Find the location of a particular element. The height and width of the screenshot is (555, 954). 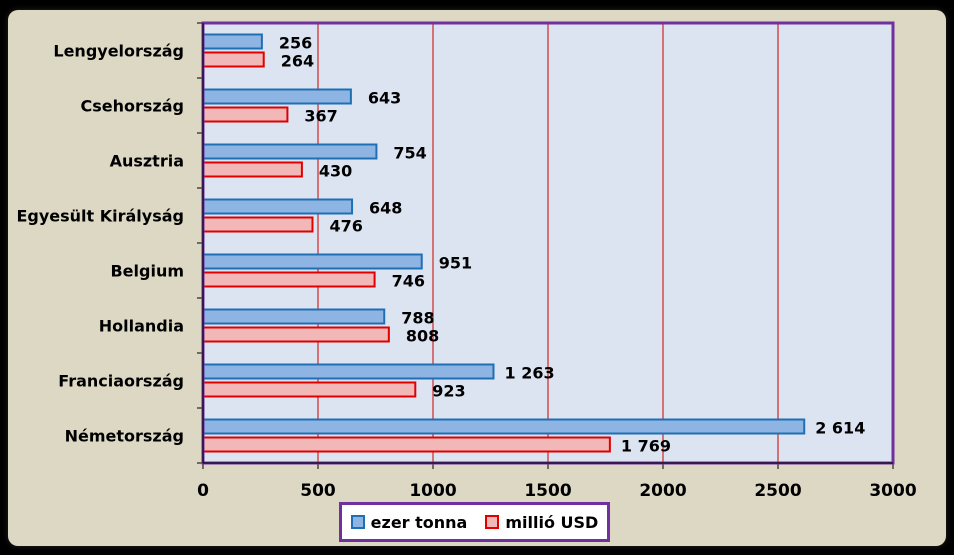

legend-label-series-1: ezer tonna is located at coordinates (419, 522).